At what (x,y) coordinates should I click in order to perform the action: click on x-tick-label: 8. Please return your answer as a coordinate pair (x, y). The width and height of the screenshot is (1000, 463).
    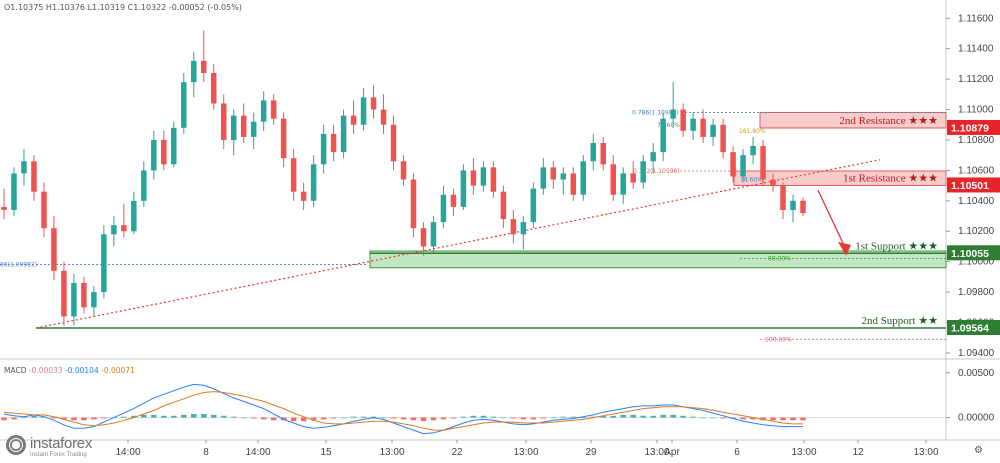
    Looking at the image, I should click on (206, 452).